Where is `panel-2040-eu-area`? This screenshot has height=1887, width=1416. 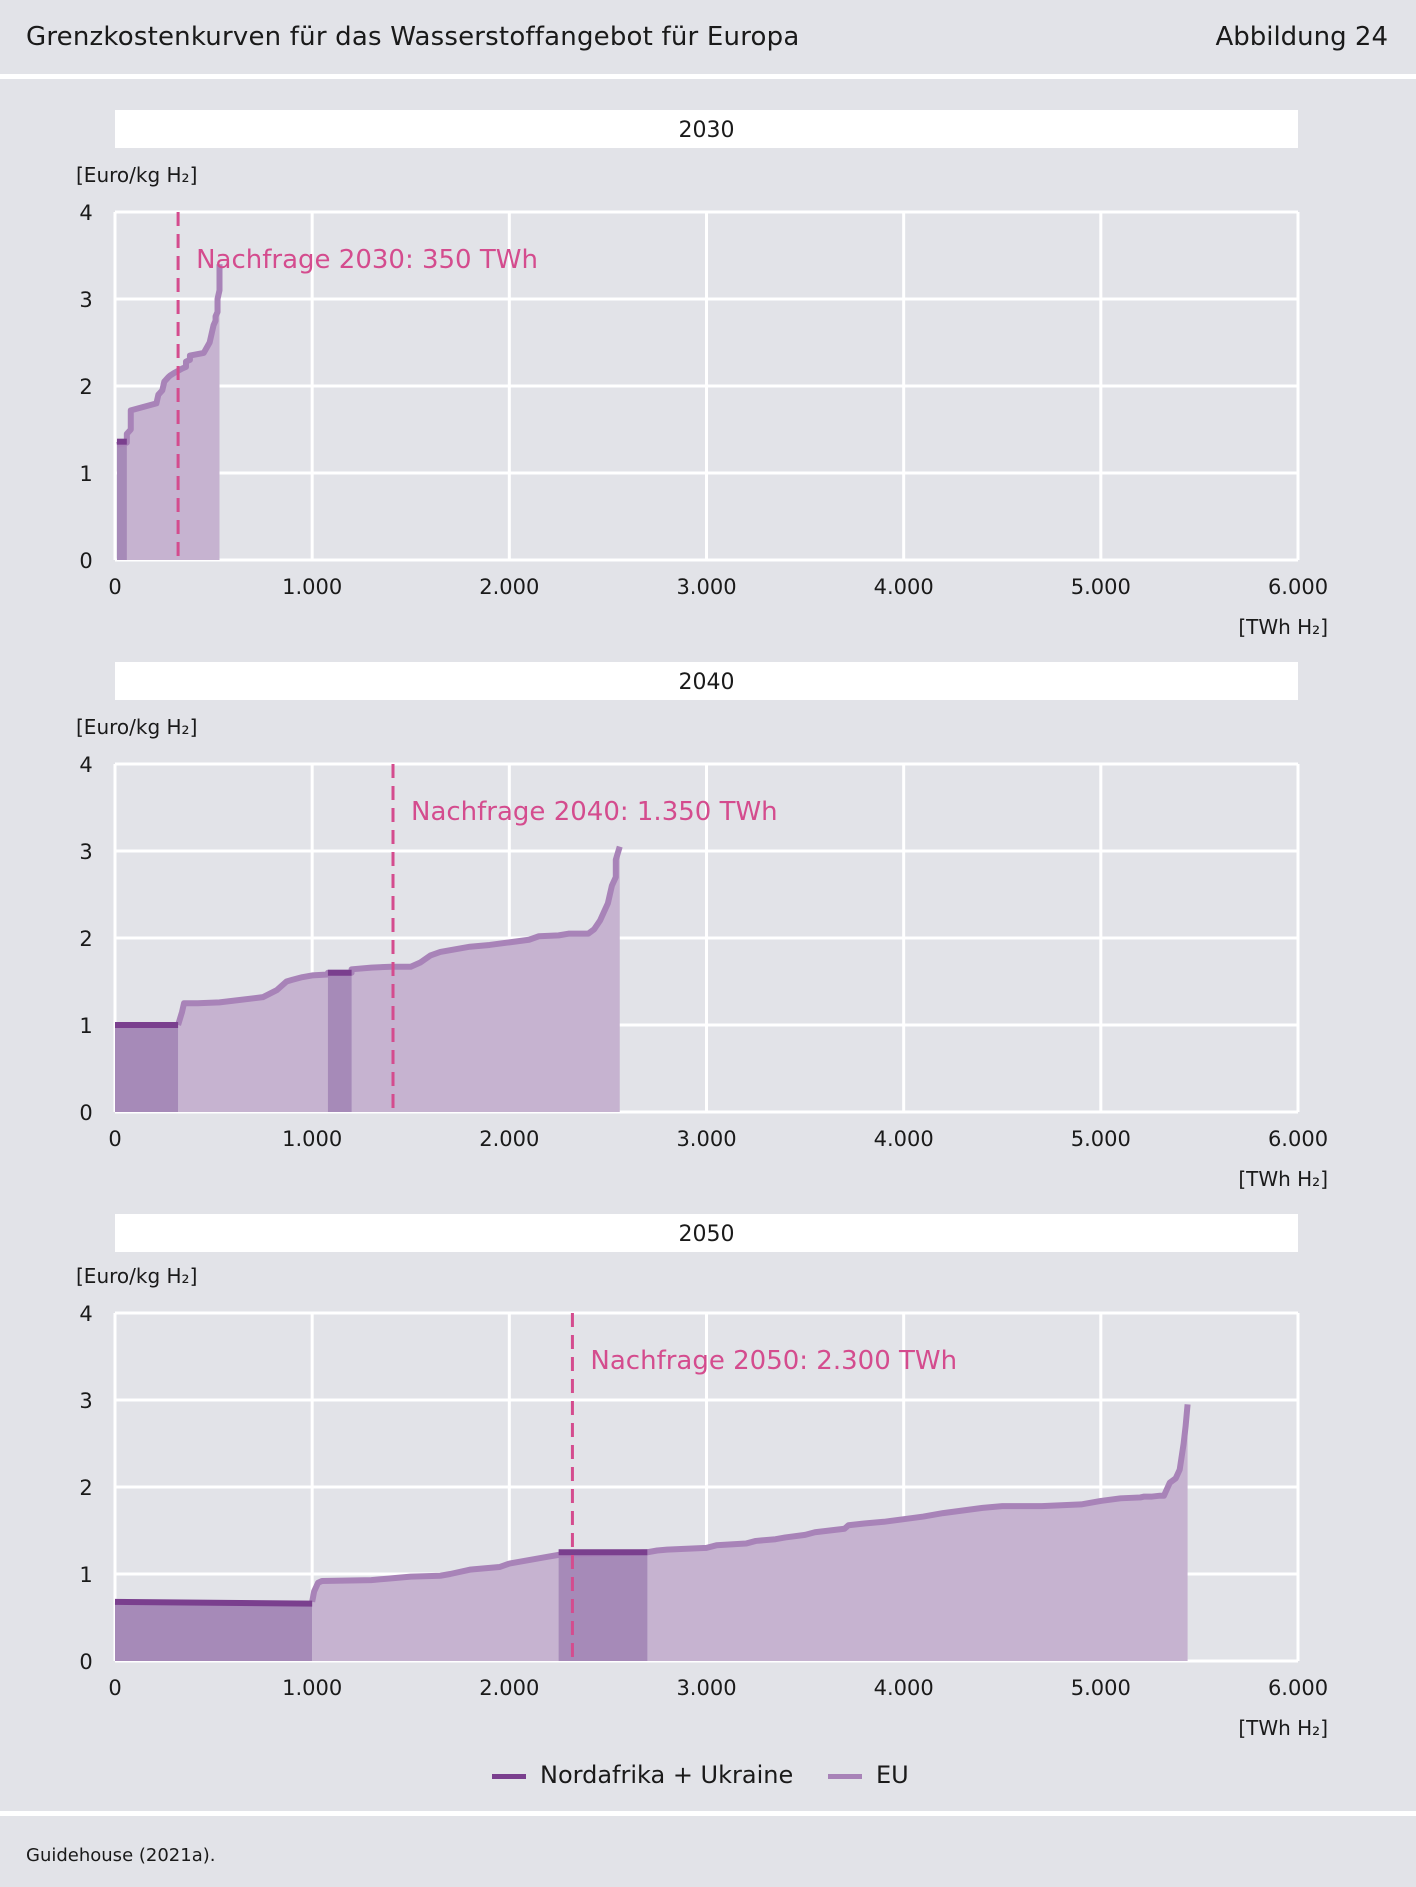
panel-2040-eu-area is located at coordinates (399, 979).